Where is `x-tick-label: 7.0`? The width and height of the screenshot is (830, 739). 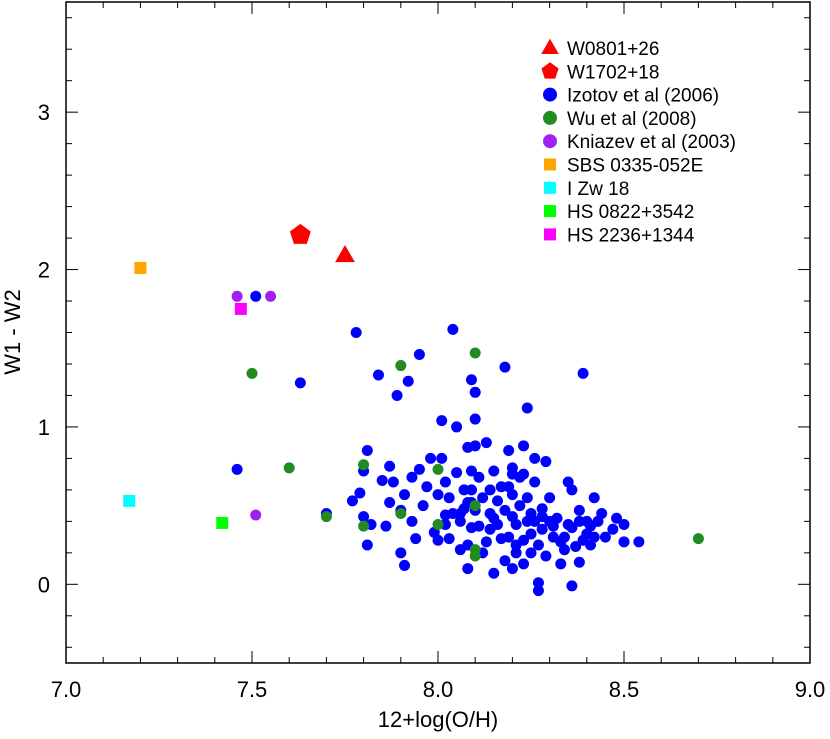 x-tick-label: 7.0 is located at coordinates (66, 689).